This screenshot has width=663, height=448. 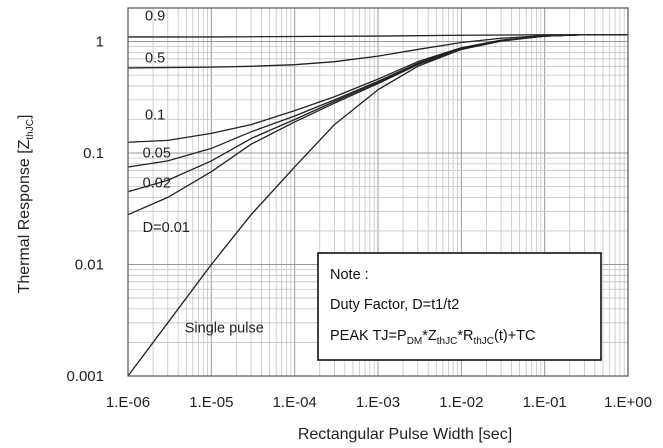 I want to click on y-tick-label: 0.01, so click(x=89, y=265).